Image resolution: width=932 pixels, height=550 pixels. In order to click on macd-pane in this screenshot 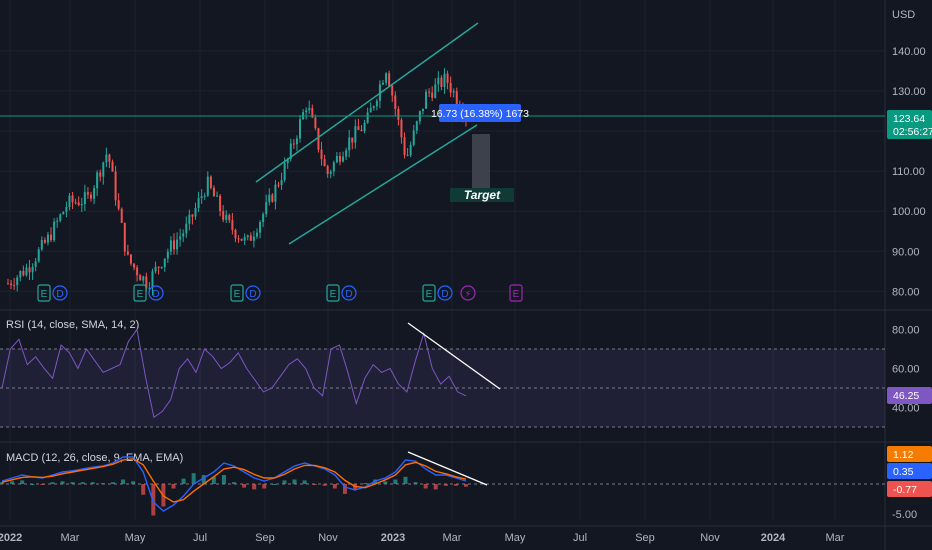, I will do `click(442, 483)`.